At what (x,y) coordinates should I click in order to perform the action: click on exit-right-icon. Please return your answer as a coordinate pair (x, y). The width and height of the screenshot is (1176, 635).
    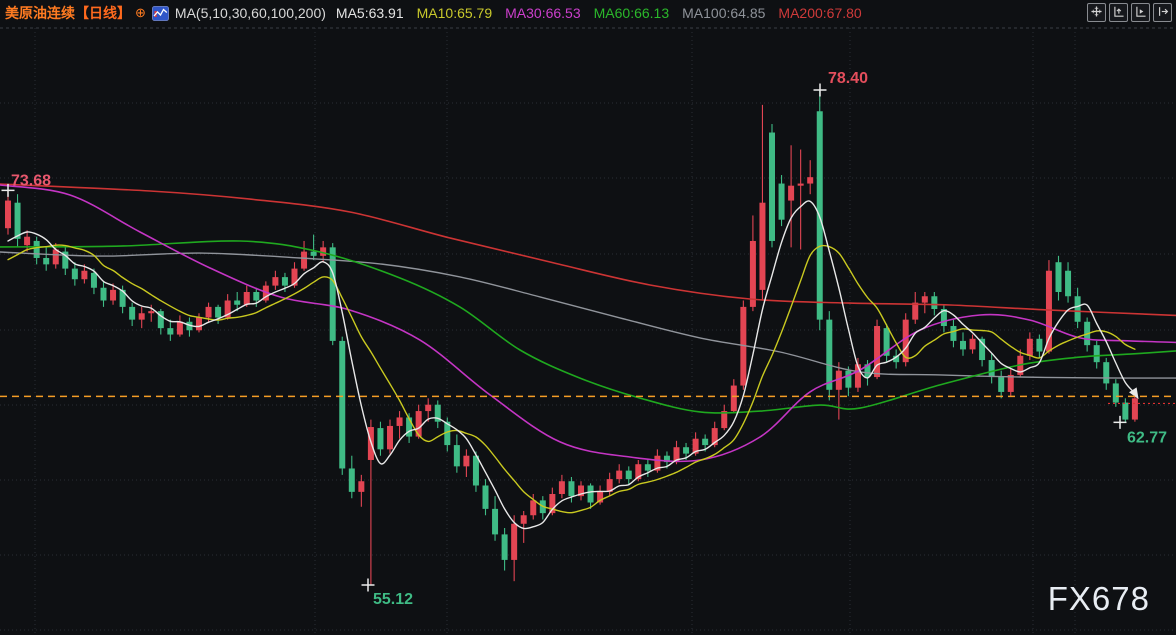
    Looking at the image, I should click on (1162, 13).